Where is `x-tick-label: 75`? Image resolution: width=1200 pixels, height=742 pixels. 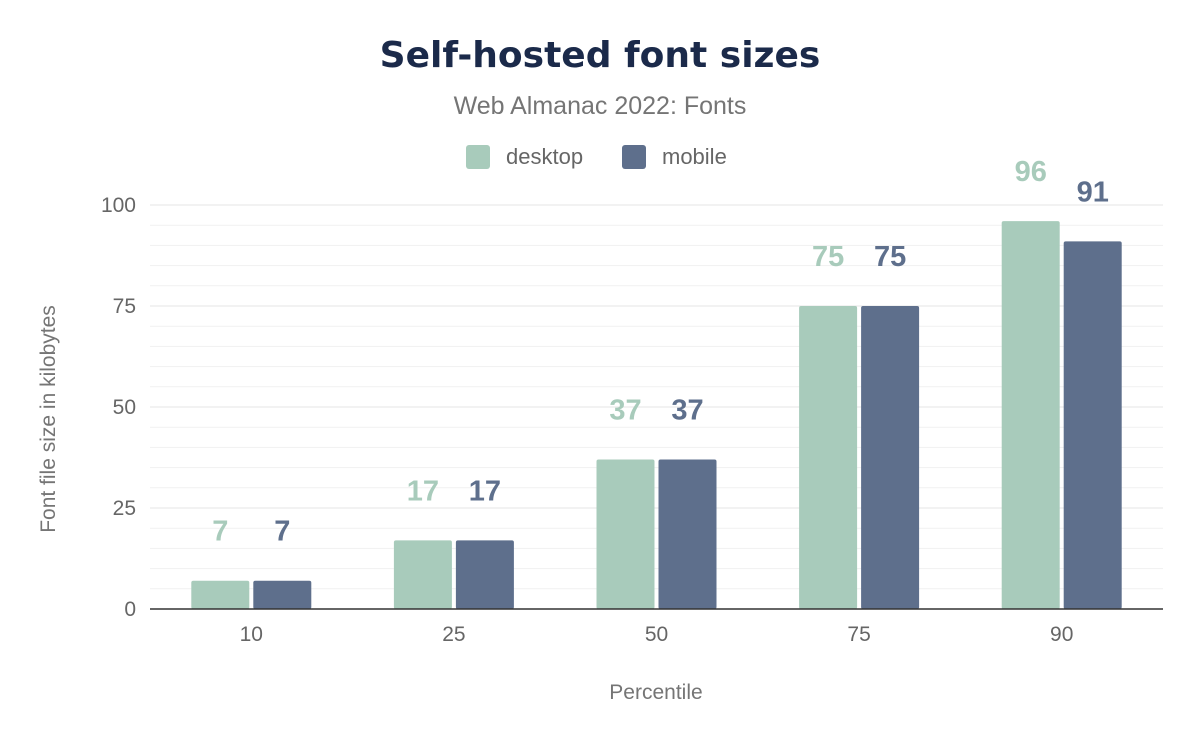 x-tick-label: 75 is located at coordinates (858, 634).